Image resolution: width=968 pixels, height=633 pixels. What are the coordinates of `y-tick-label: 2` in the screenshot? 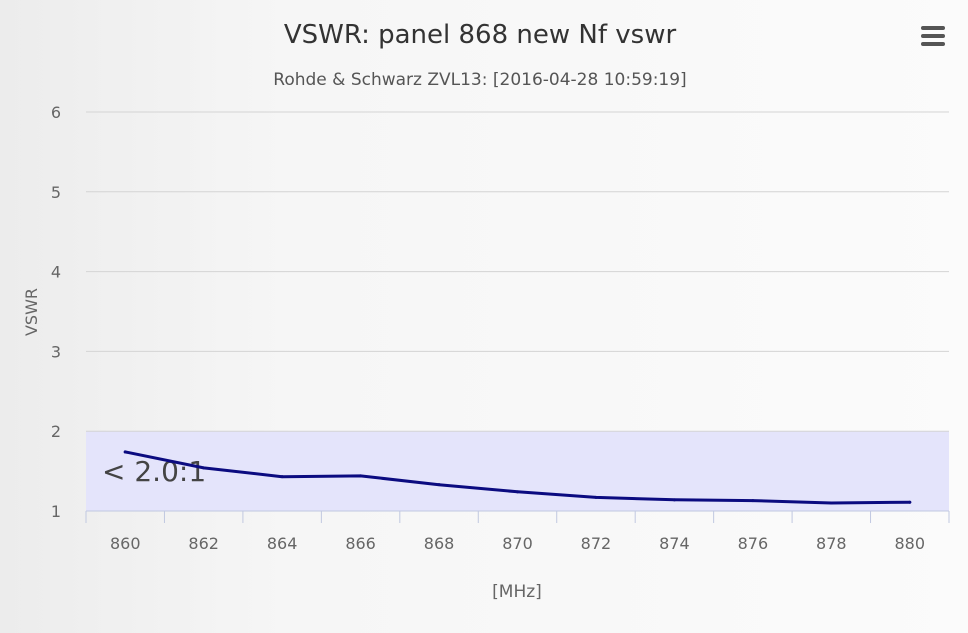 It's located at (56, 431).